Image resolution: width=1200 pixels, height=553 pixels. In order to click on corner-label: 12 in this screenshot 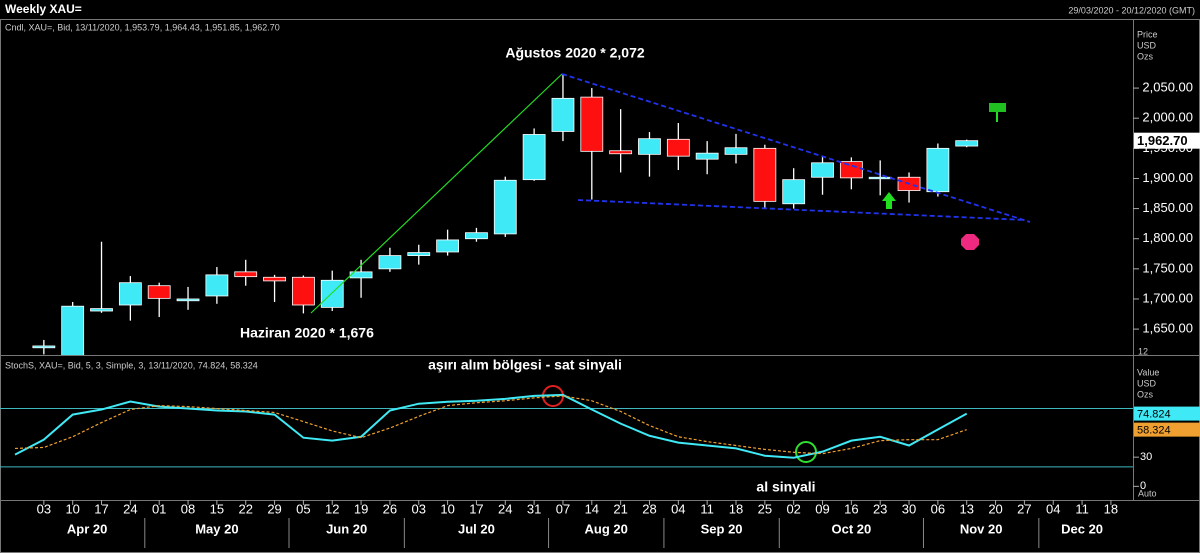, I will do `click(1143, 351)`.